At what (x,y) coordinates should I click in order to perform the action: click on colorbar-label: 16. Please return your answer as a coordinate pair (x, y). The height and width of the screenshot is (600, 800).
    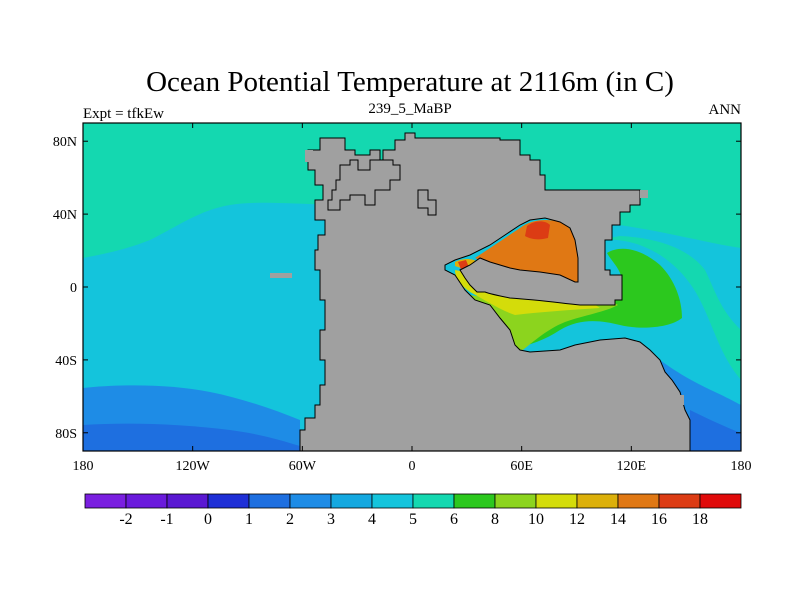
    Looking at the image, I should click on (659, 519).